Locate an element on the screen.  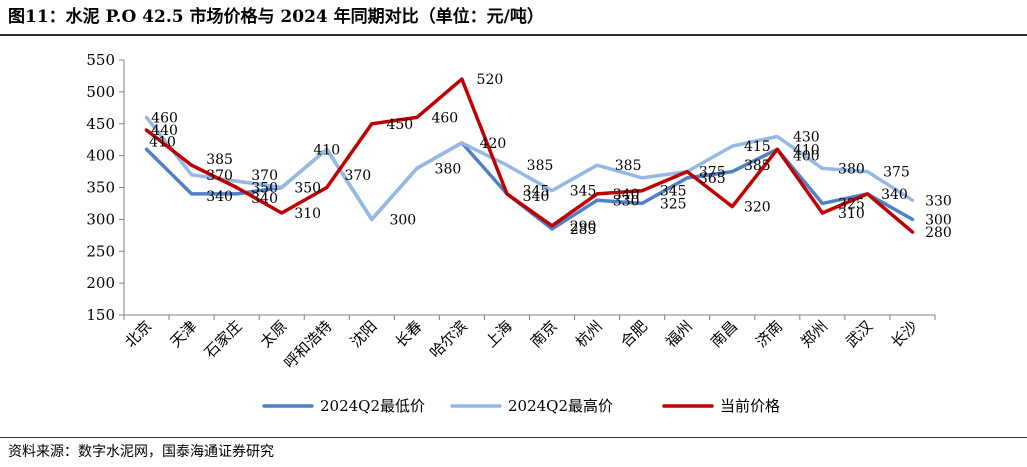
data-label: 320 is located at coordinates (757, 208).